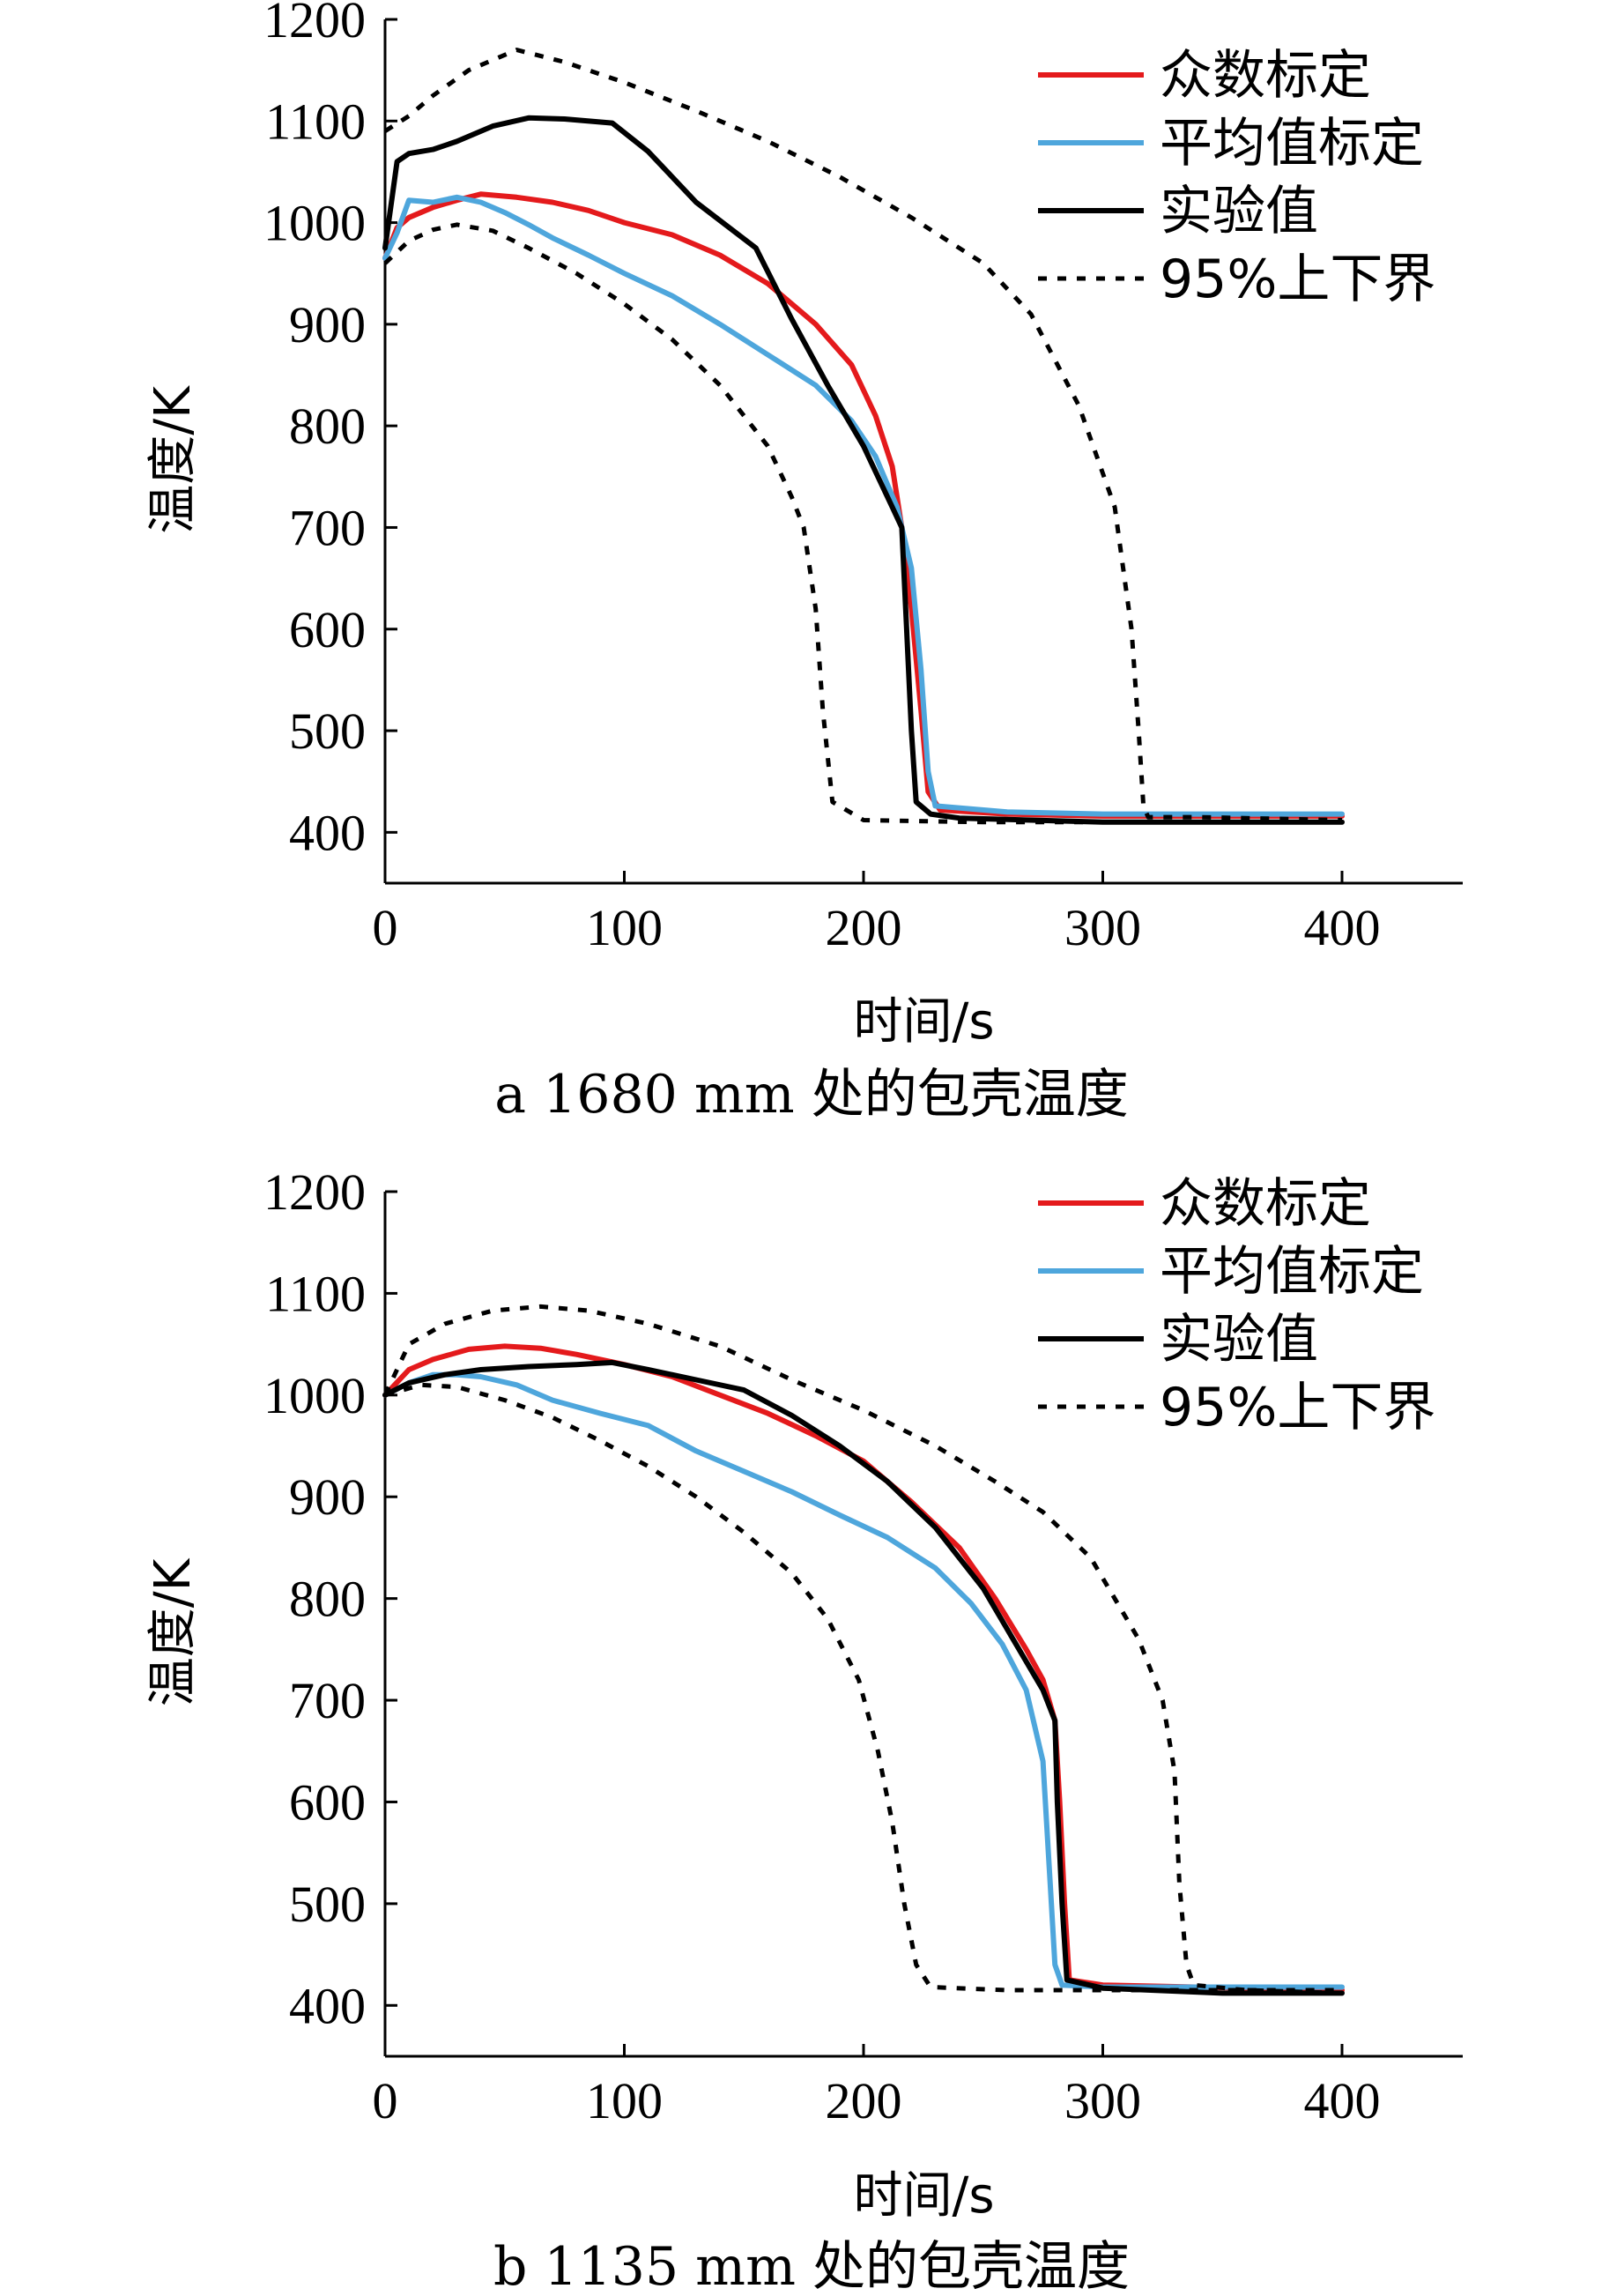 The width and height of the screenshot is (1624, 2296). I want to click on panel-caption: b 1135 mm 处的包壳温度, so click(811, 2266).